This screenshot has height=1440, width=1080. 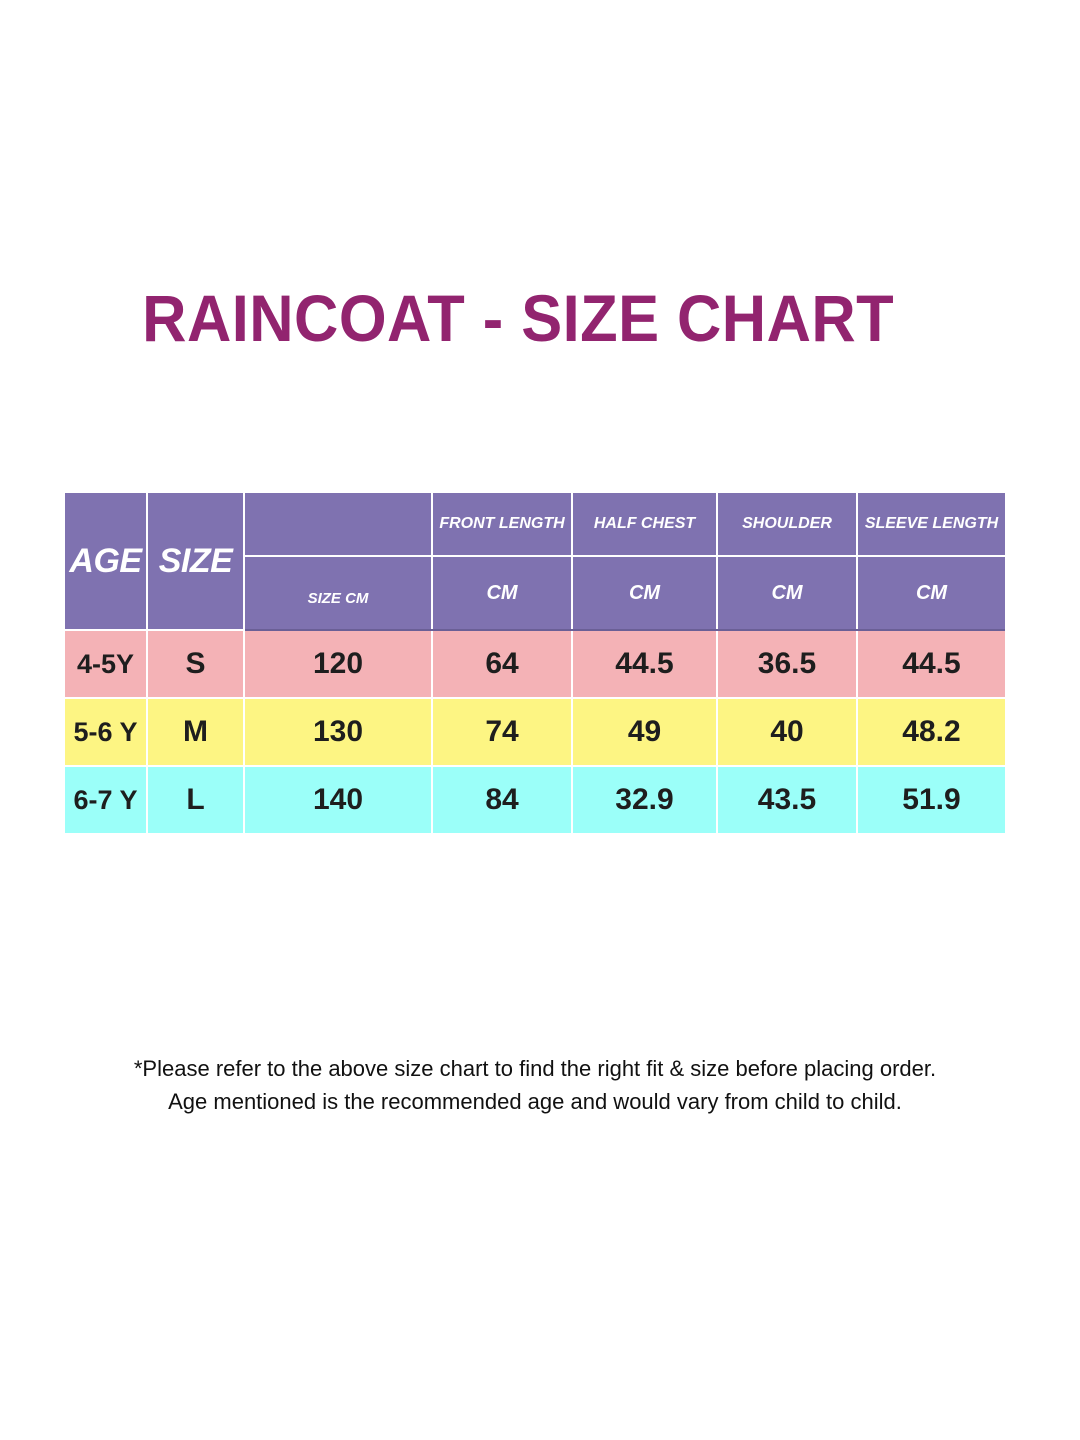 What do you see at coordinates (196, 664) in the screenshot?
I see `size-cell: S` at bounding box center [196, 664].